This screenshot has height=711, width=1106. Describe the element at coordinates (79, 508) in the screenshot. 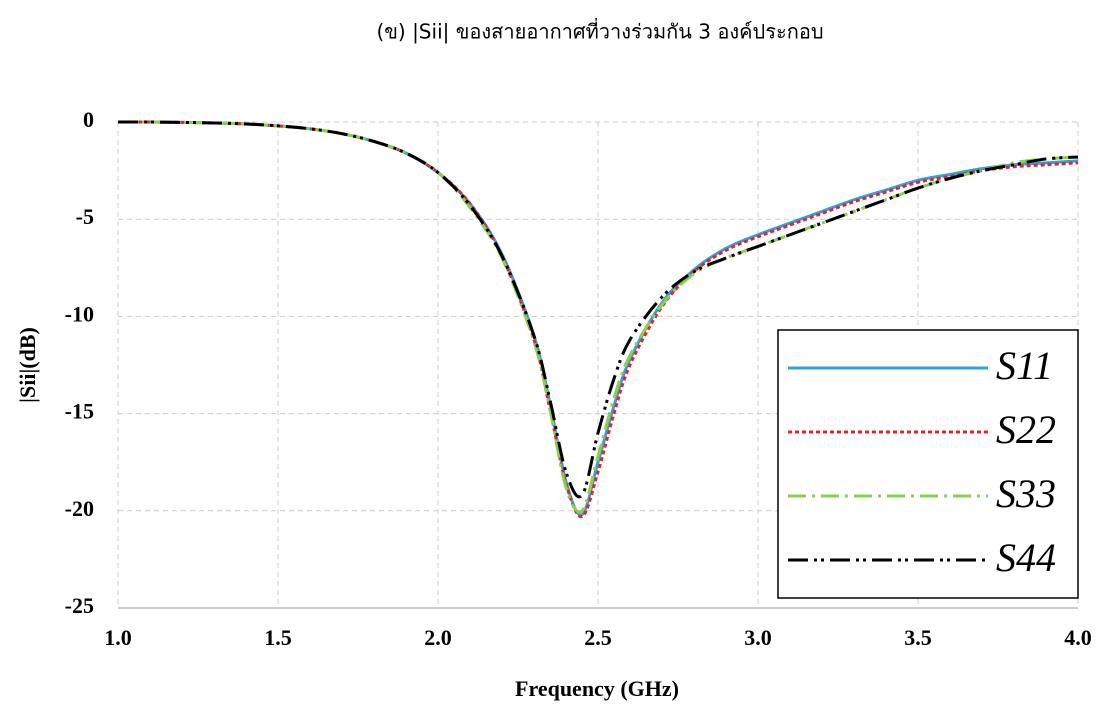

I see `y-tick-label: -20` at that location.